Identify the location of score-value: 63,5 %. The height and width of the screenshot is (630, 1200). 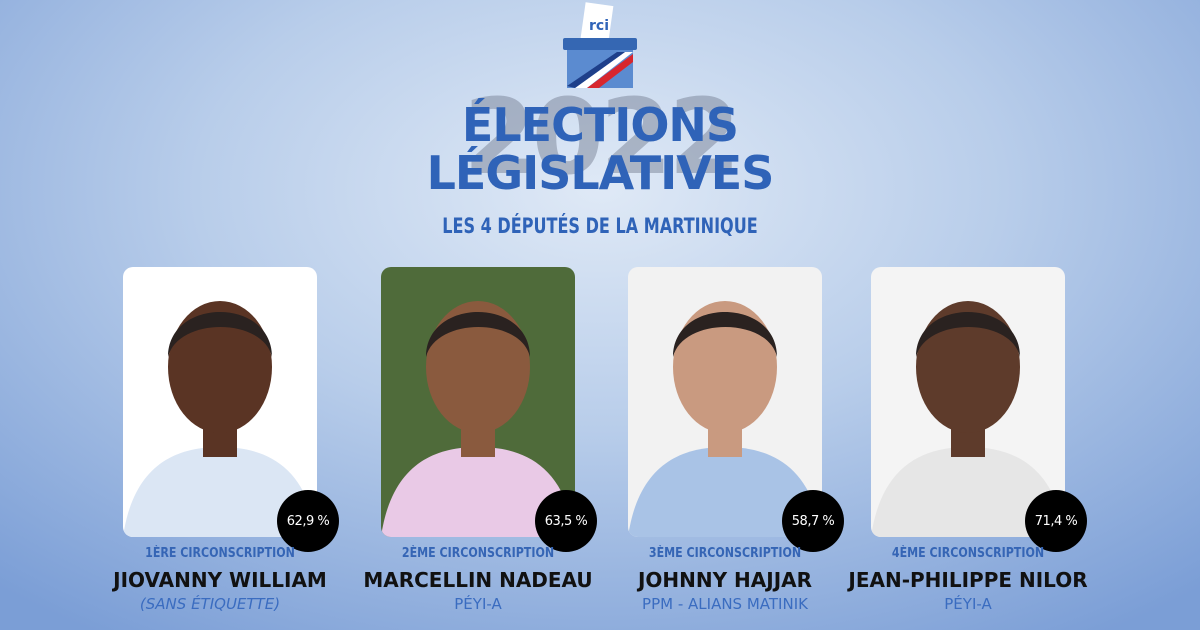
(566, 521).